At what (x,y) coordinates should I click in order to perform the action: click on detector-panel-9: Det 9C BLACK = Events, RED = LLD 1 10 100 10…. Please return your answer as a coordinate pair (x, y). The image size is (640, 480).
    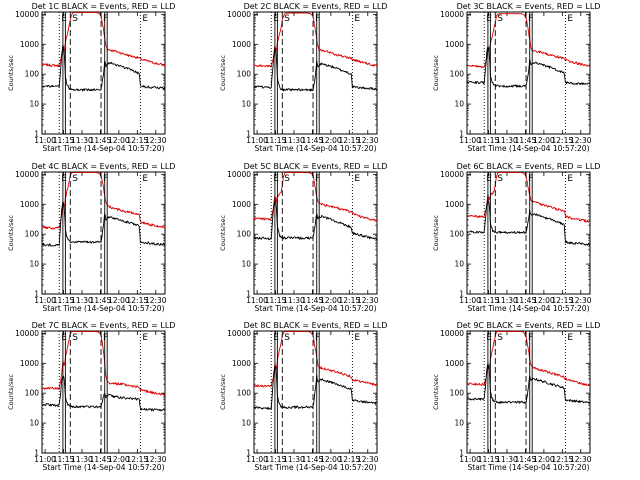
    Looking at the image, I should click on (516, 396).